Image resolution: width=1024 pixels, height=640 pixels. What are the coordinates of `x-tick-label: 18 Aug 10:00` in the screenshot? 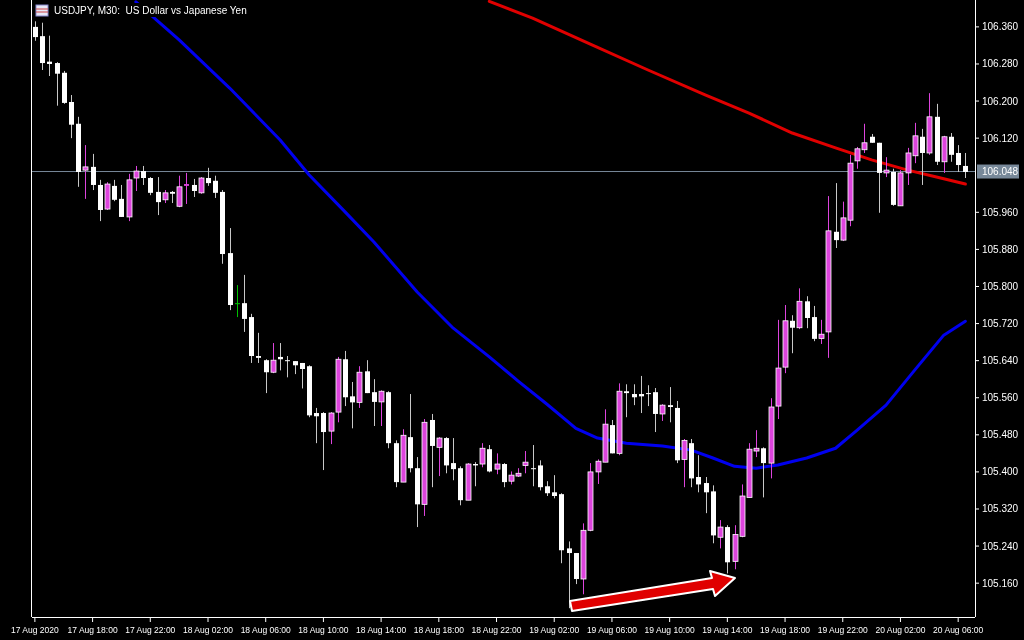 It's located at (323, 630).